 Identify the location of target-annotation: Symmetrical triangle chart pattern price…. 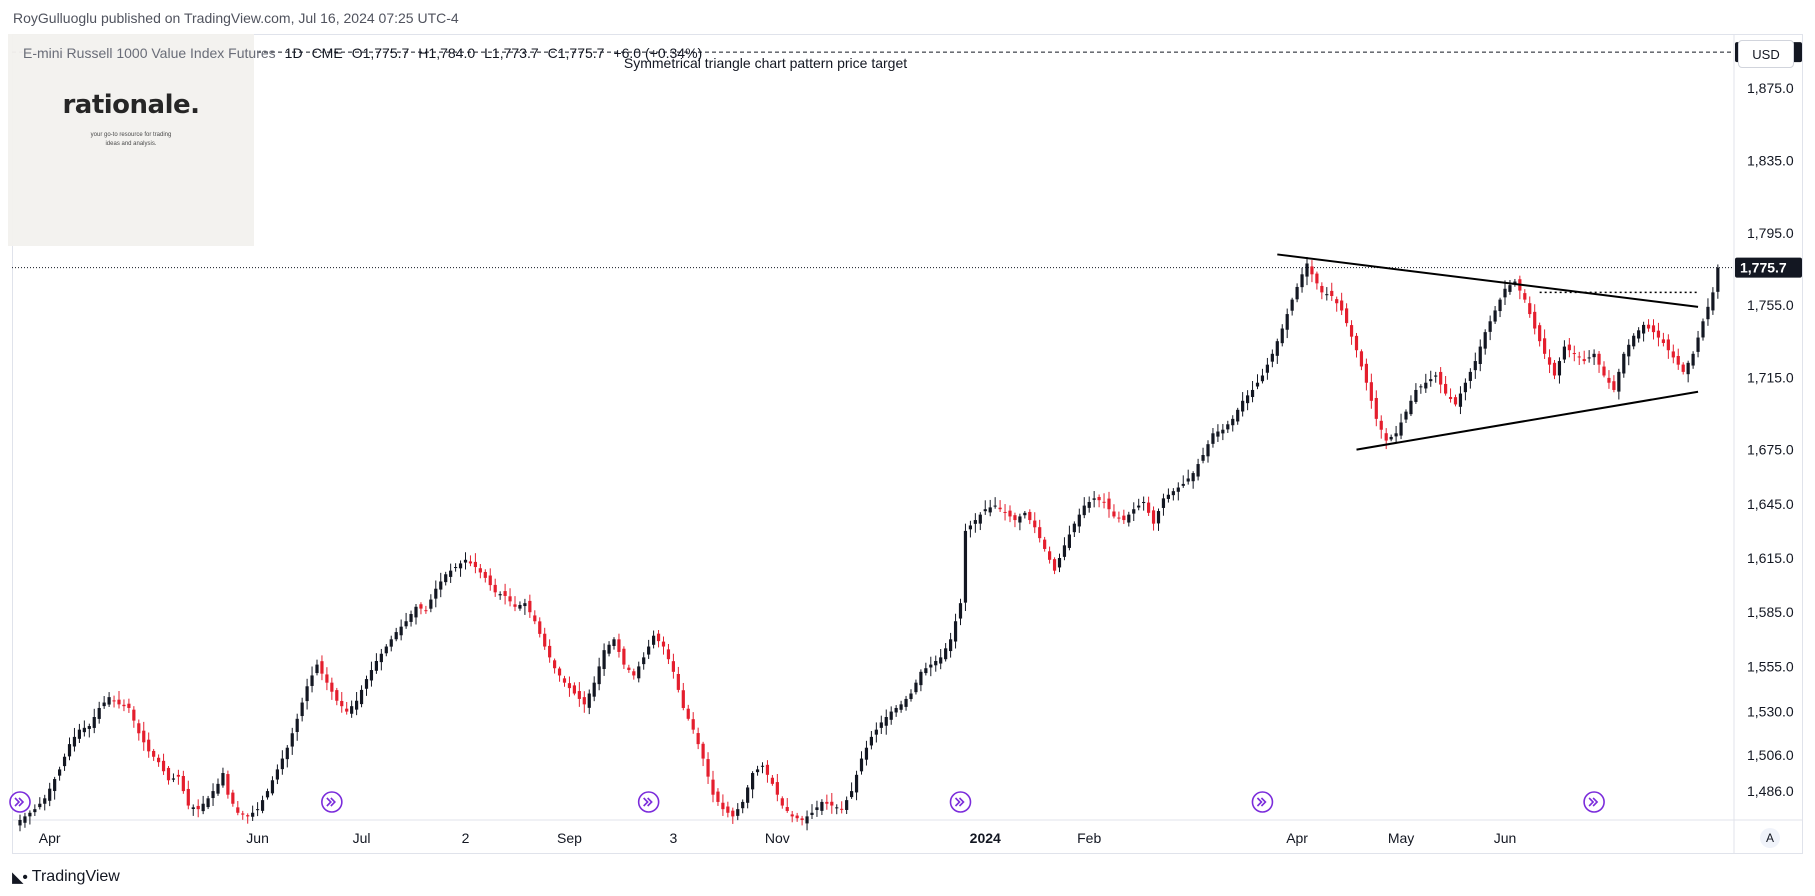
(765, 63).